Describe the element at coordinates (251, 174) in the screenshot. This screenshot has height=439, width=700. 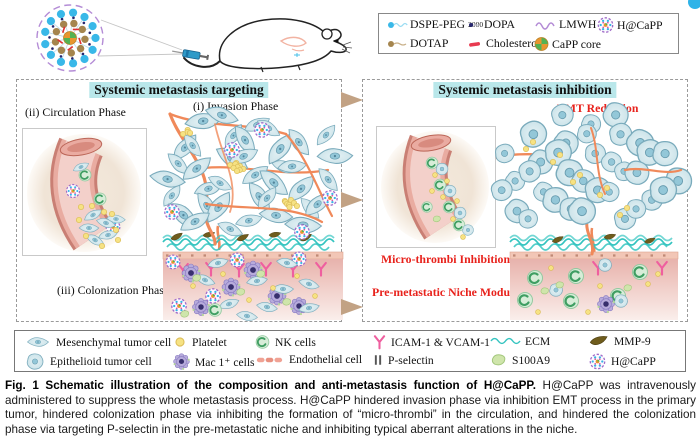
I see `invasion-tumor-illustration` at that location.